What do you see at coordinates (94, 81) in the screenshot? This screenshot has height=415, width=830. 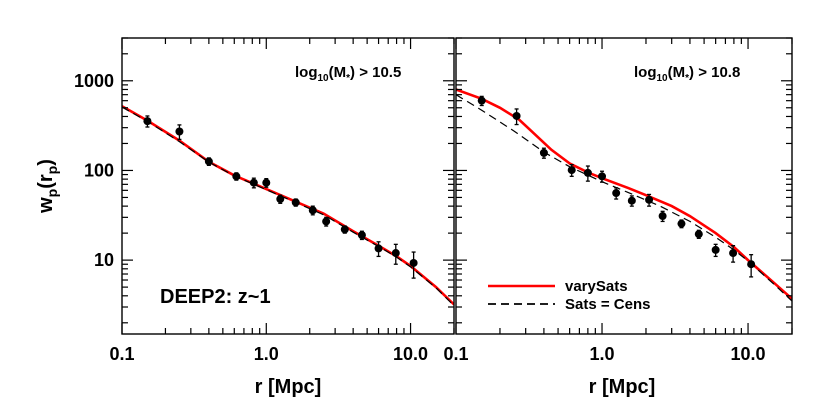 I see `left-y-tick-label: 1000` at bounding box center [94, 81].